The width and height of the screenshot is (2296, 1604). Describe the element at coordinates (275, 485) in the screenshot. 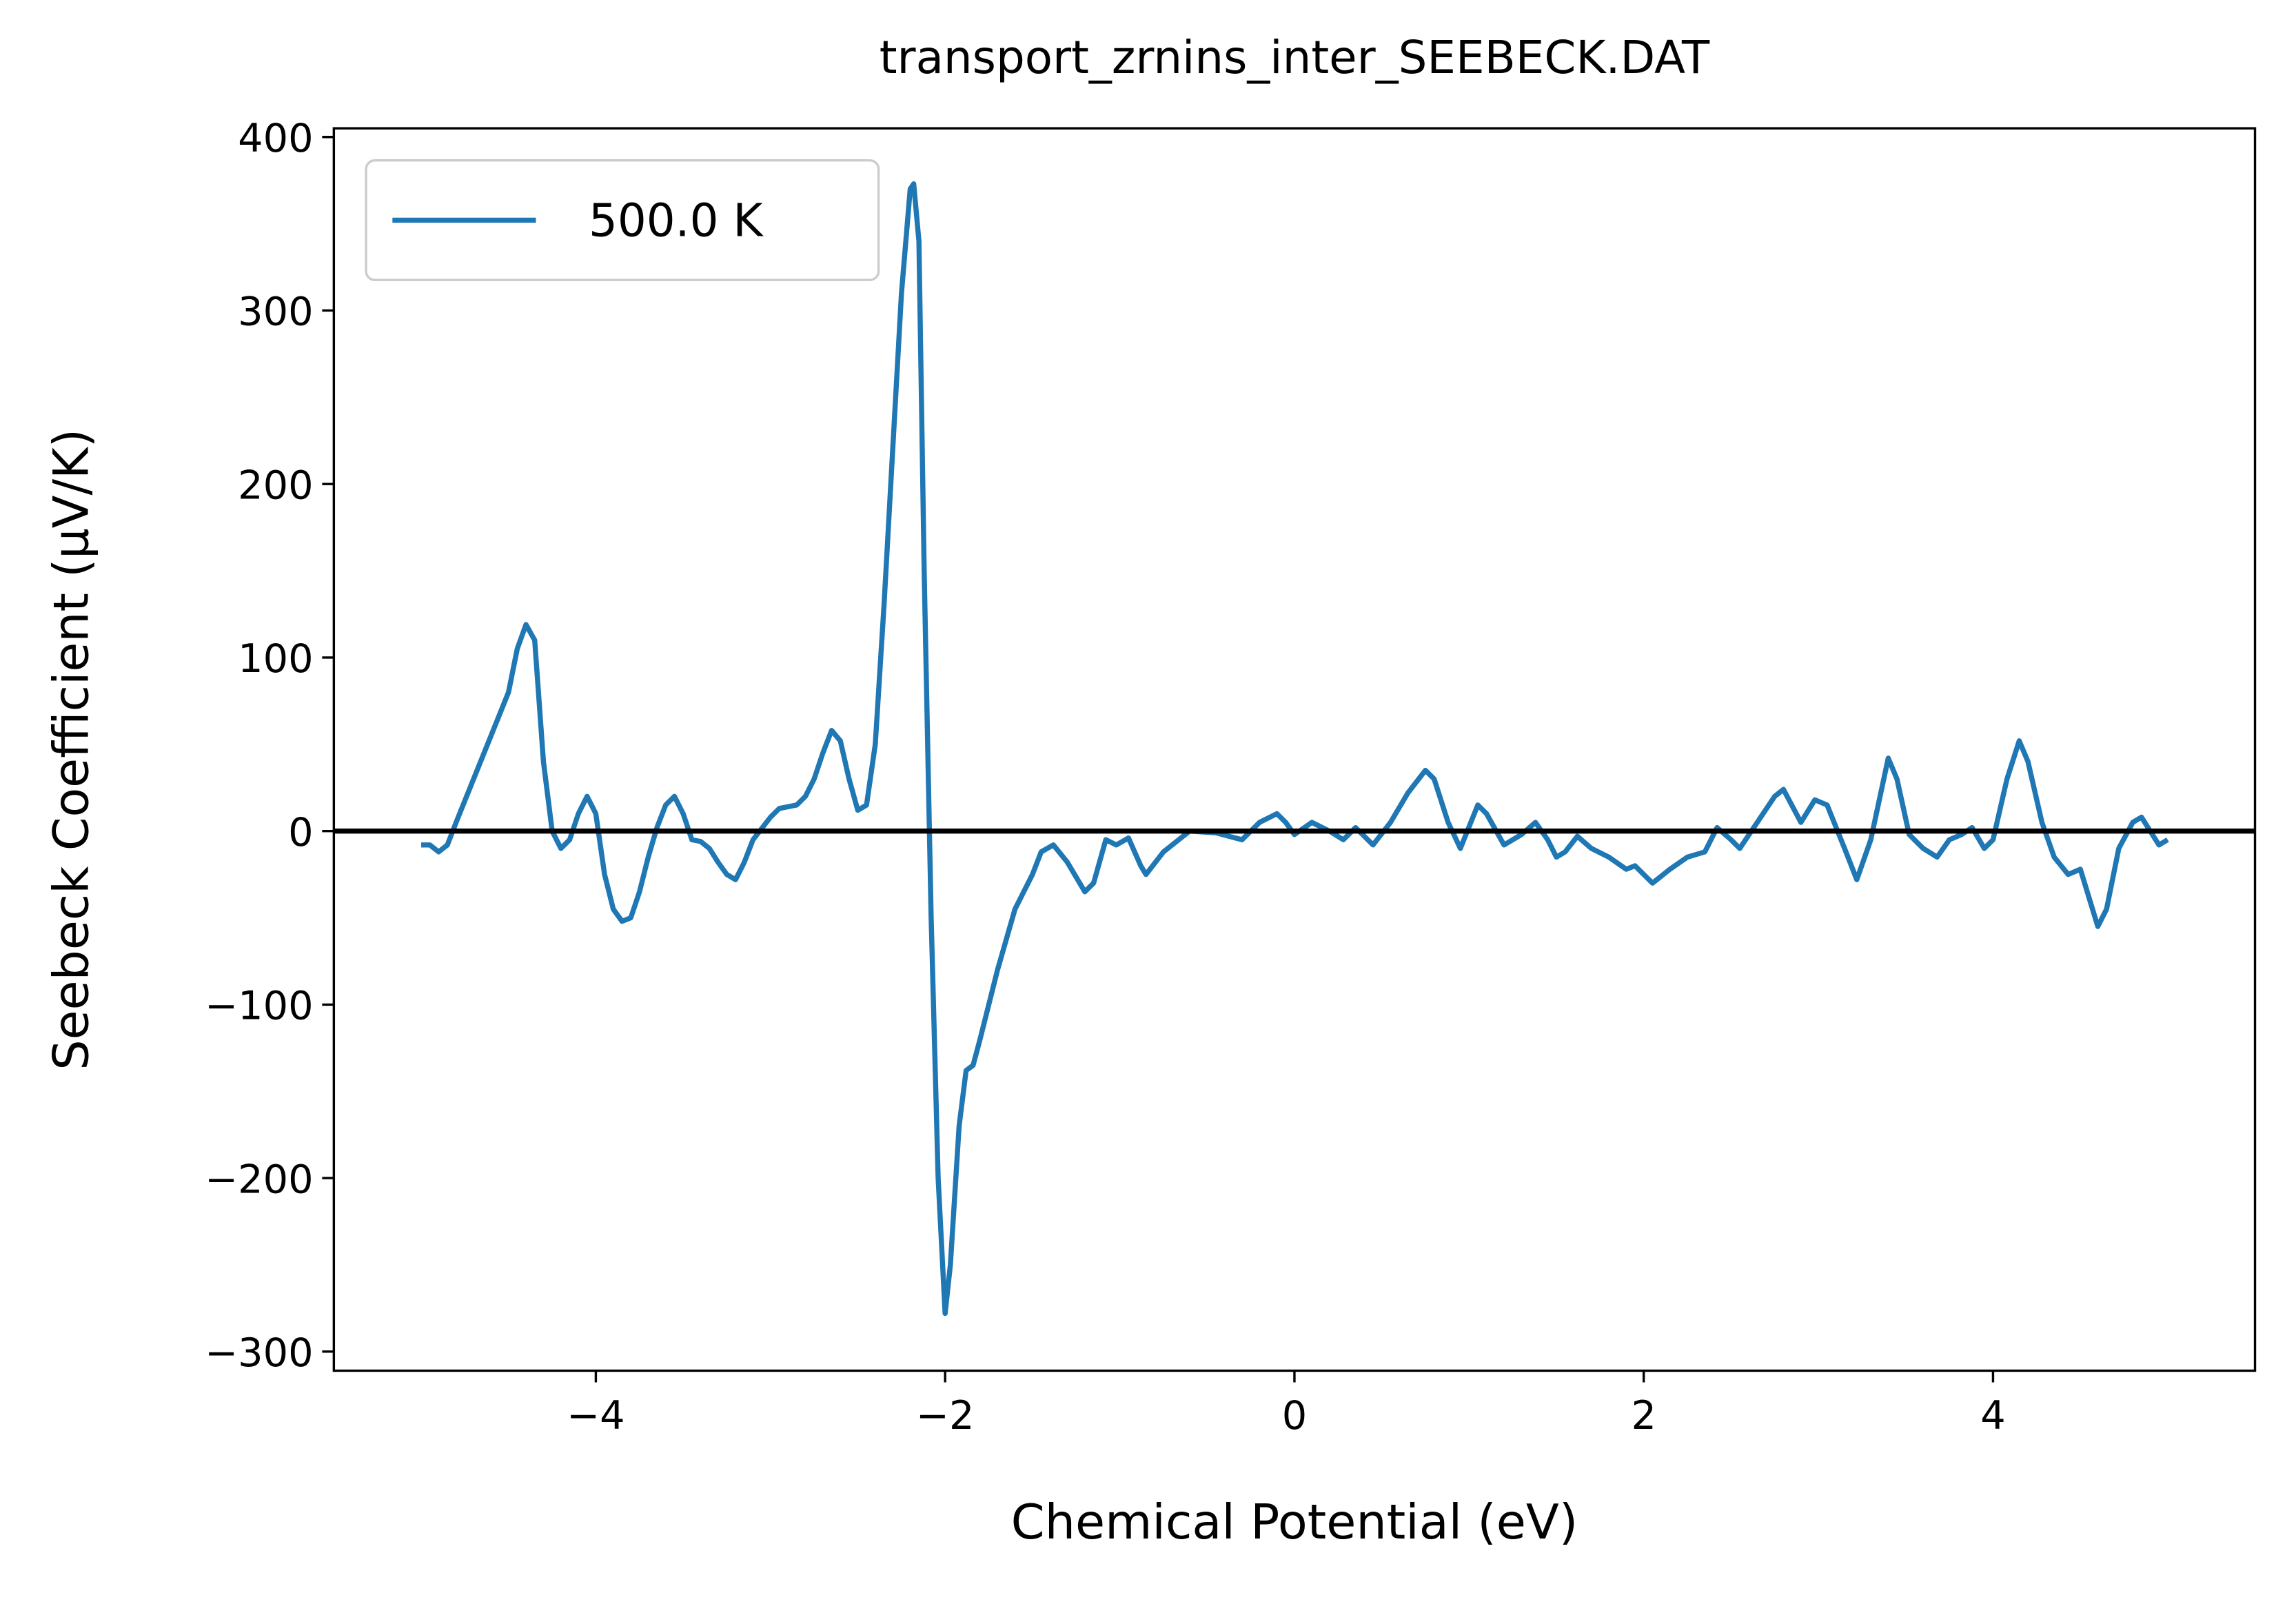

I see `y-tick-label: 200` at that location.